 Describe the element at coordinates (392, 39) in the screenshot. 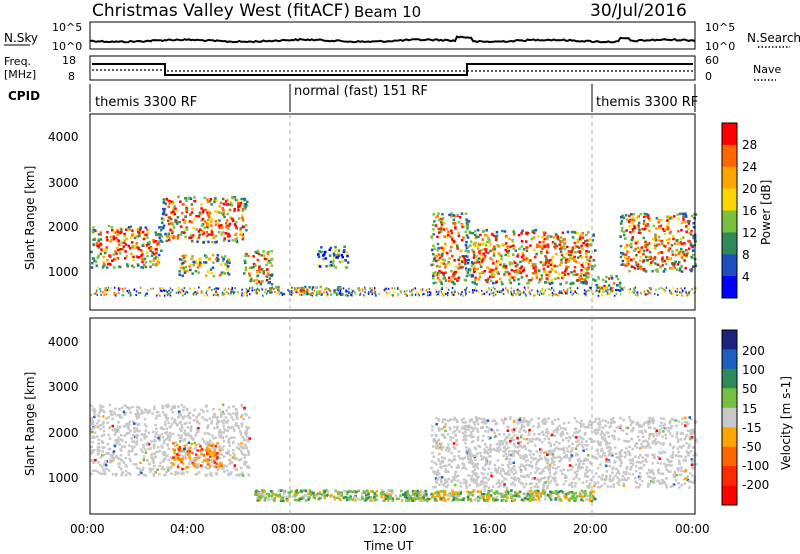

I see `nsky-series` at that location.